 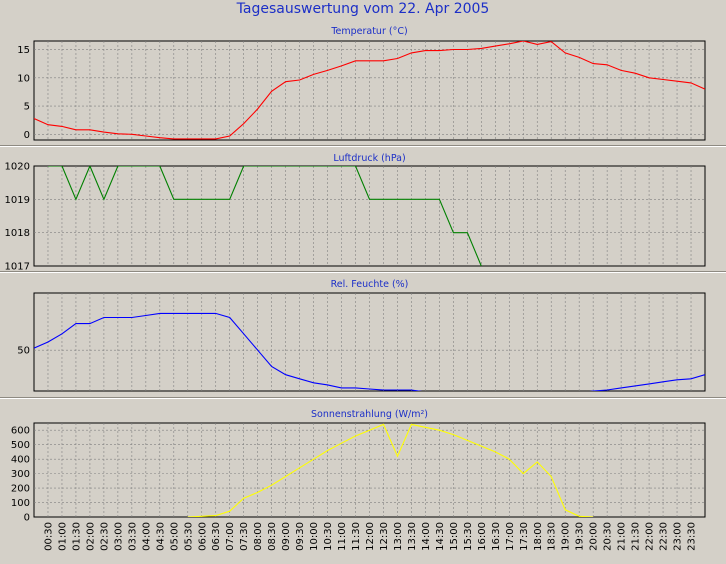 I want to click on x-tick-label: 05:30, so click(x=188, y=536).